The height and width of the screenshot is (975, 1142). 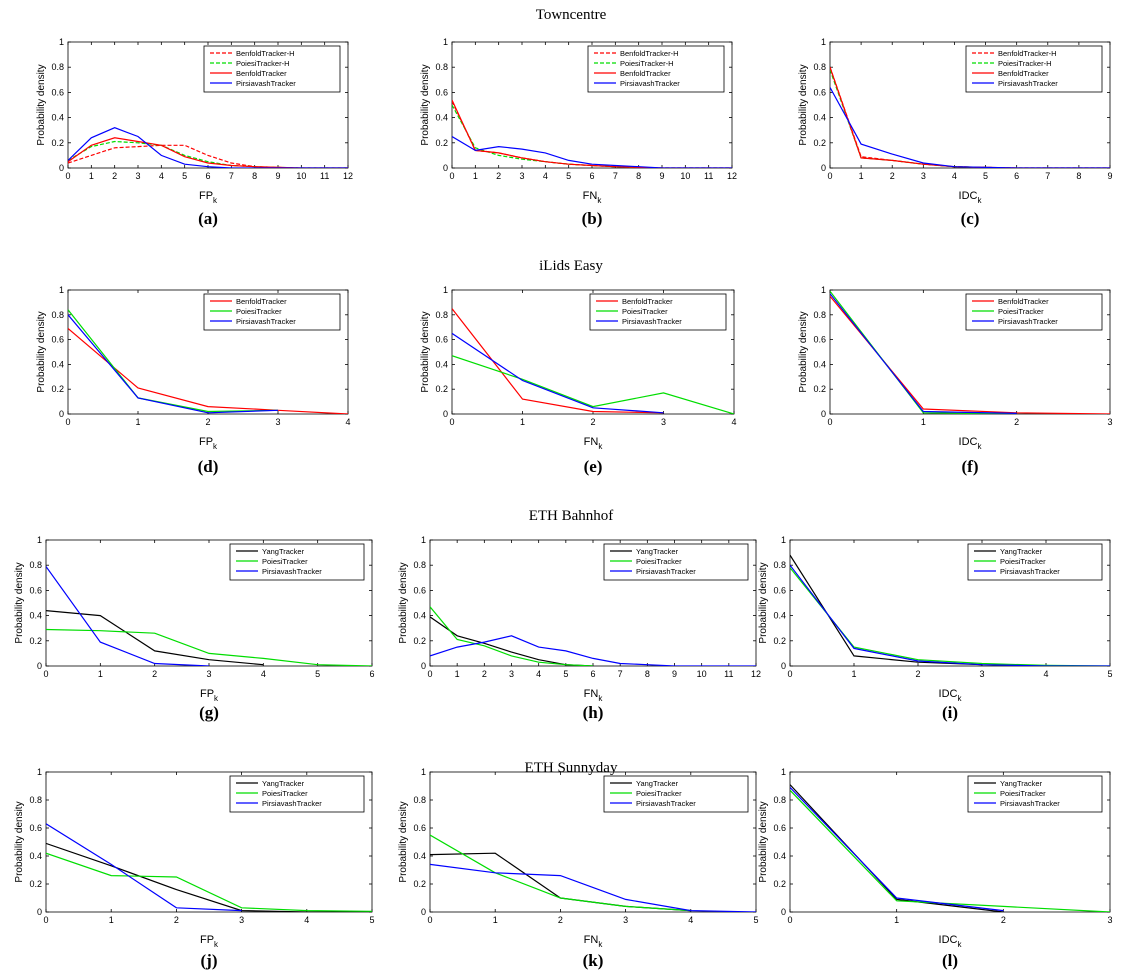 I want to click on x-tick-label: 3, so click(x=663, y=422).